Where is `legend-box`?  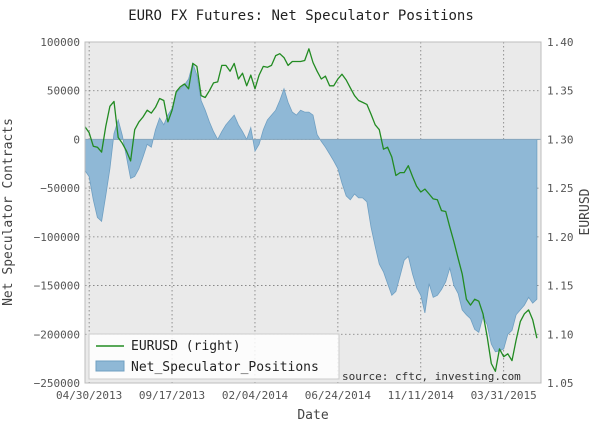 legend-box is located at coordinates (214, 356).